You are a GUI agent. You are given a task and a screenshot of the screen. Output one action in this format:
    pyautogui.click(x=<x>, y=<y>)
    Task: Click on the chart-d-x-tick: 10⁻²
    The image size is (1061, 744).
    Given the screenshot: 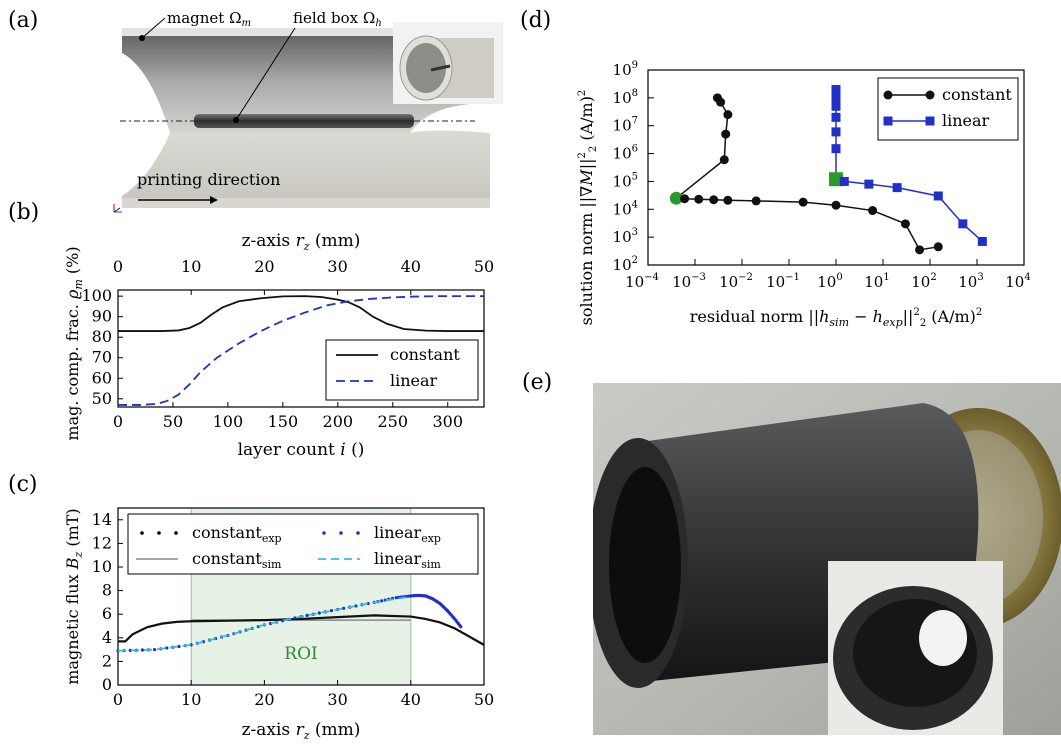 What is the action you would take?
    pyautogui.click(x=736, y=281)
    